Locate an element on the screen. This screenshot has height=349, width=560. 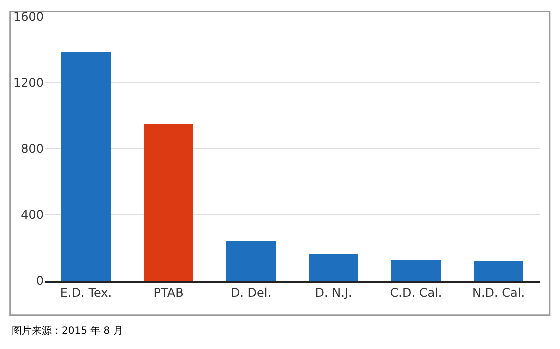
y-tick-label: 1600 is located at coordinates (28, 17).